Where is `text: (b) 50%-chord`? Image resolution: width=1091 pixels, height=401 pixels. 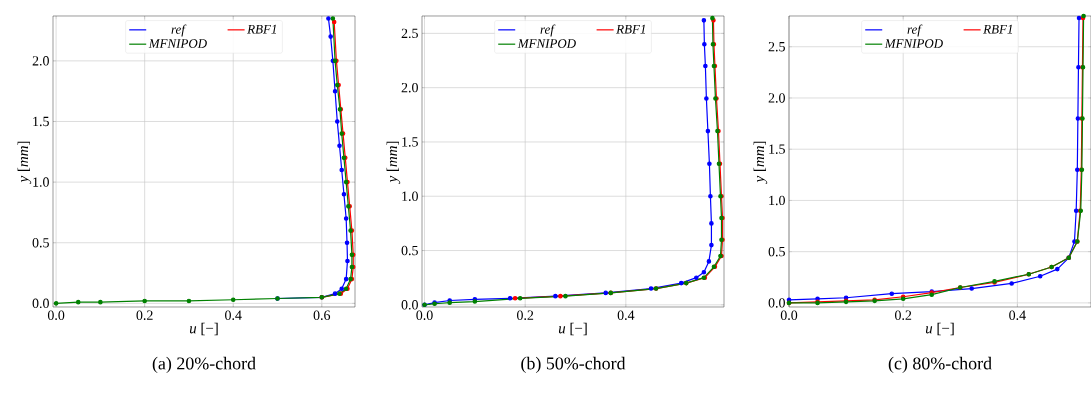 text: (b) 50%-chord is located at coordinates (573, 365).